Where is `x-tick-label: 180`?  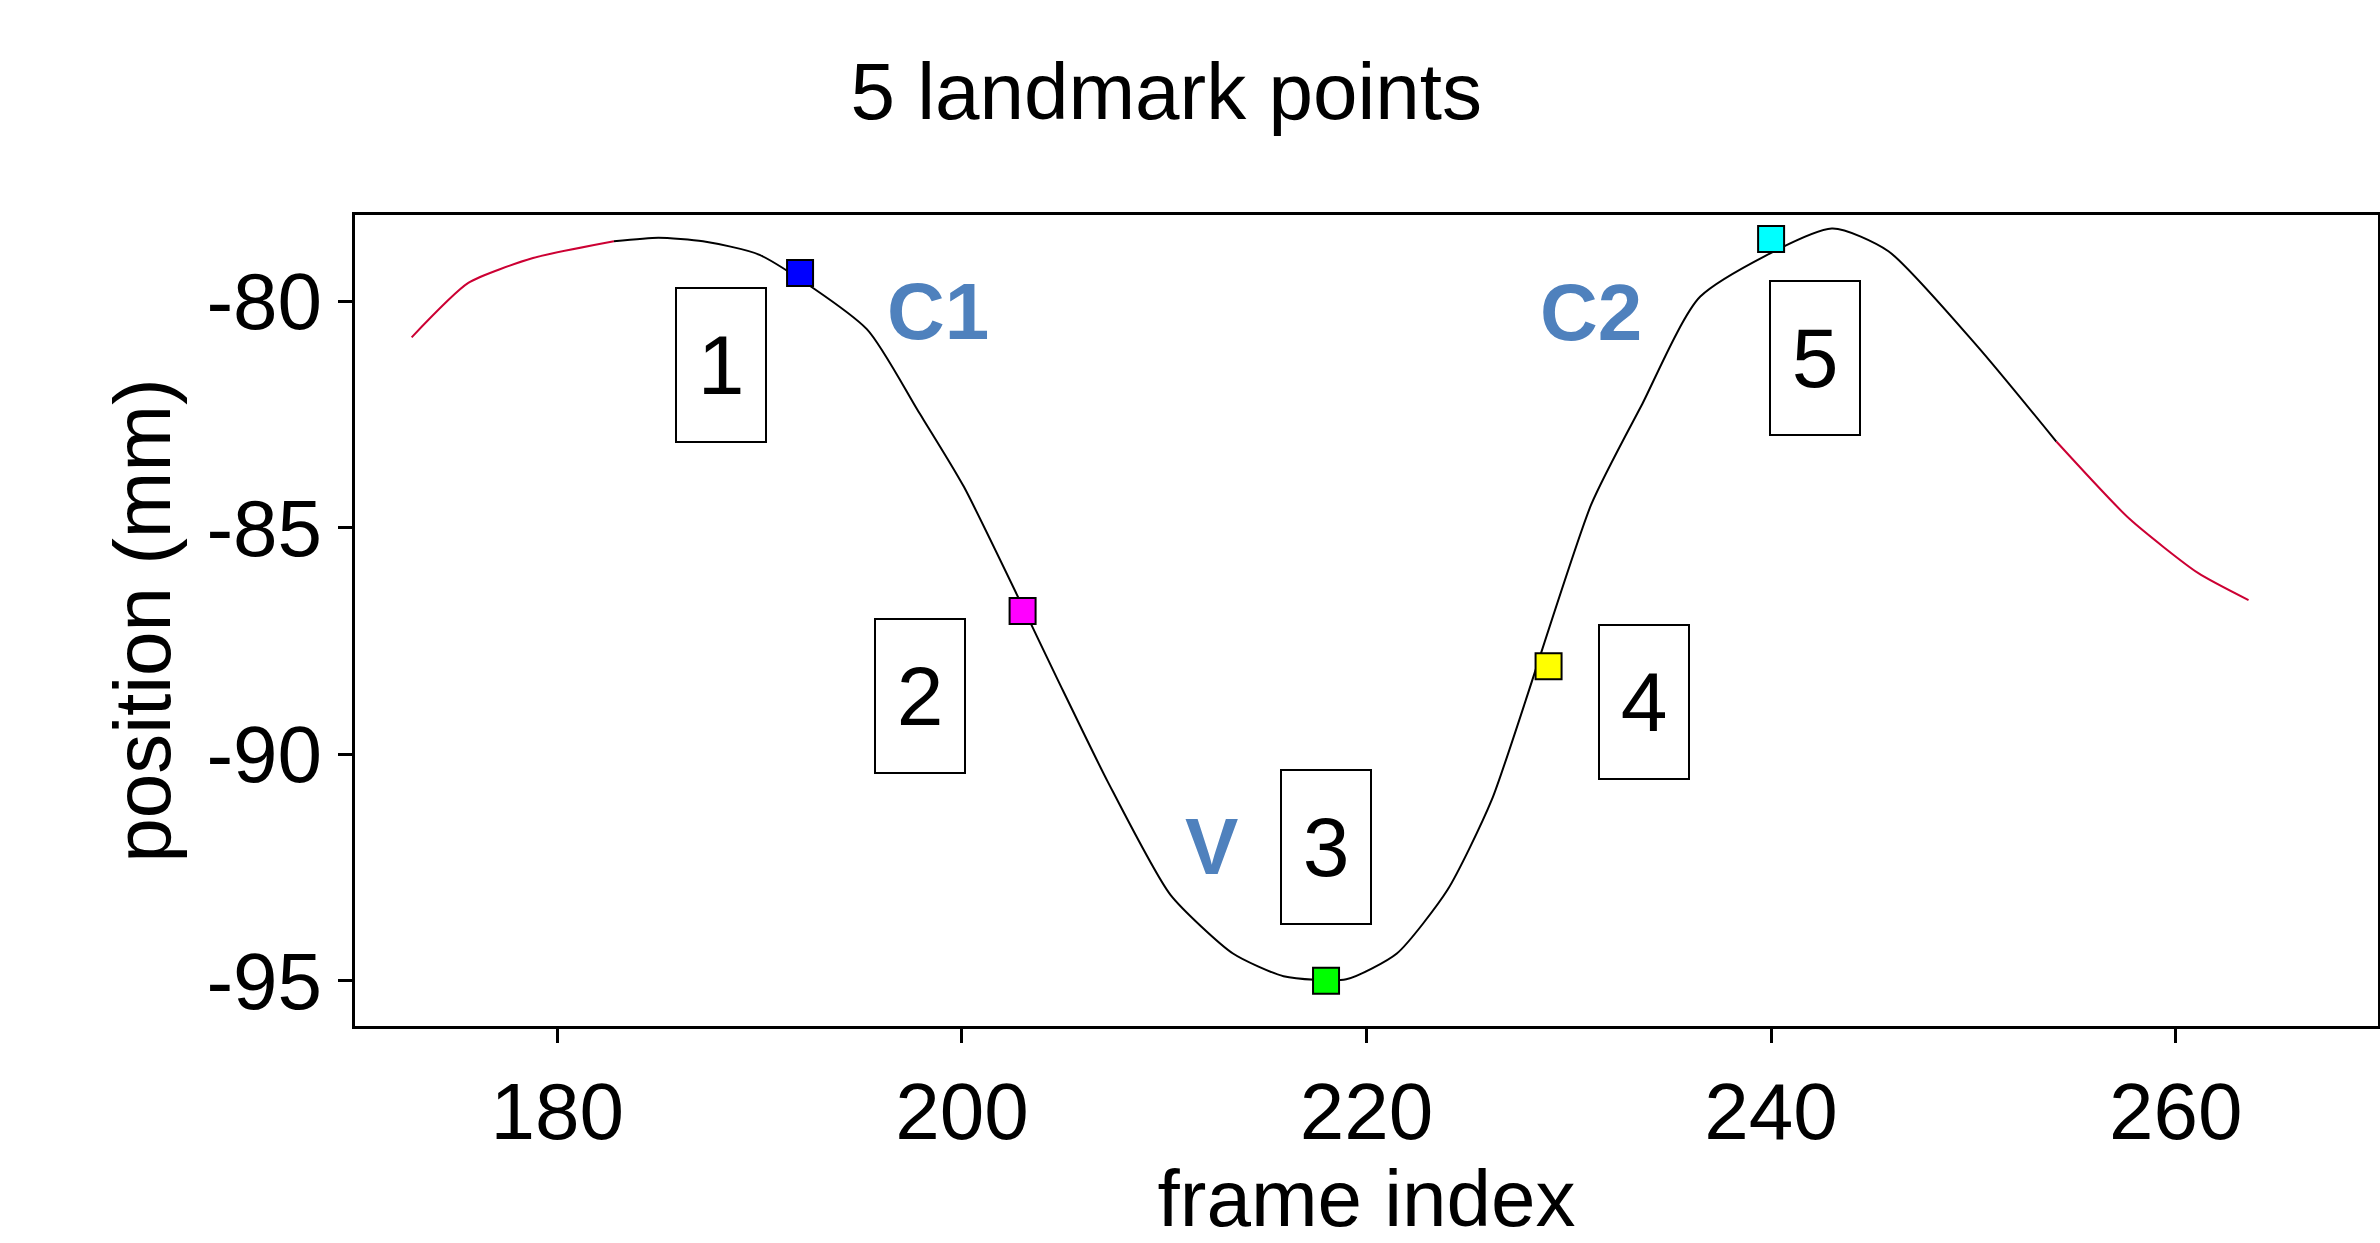
x-tick-label: 180 is located at coordinates (557, 1111).